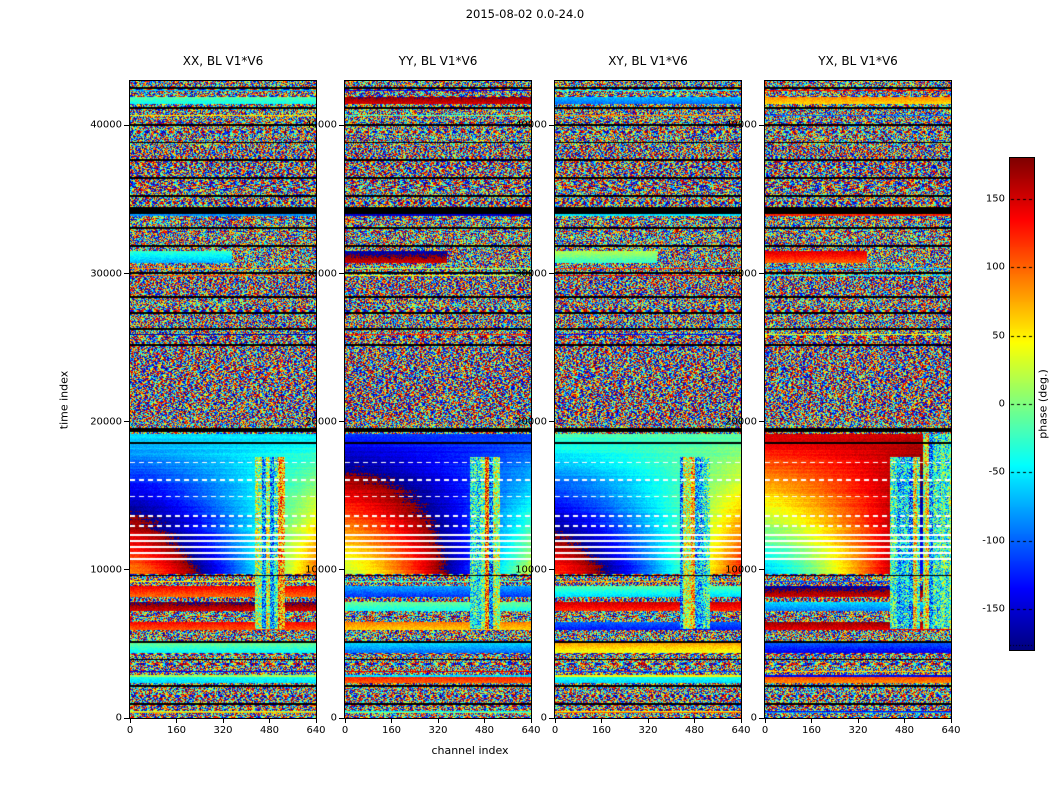 The height and width of the screenshot is (800, 1050). What do you see at coordinates (648, 61) in the screenshot?
I see `panel-title-xy: XY, BL V1*V6` at bounding box center [648, 61].